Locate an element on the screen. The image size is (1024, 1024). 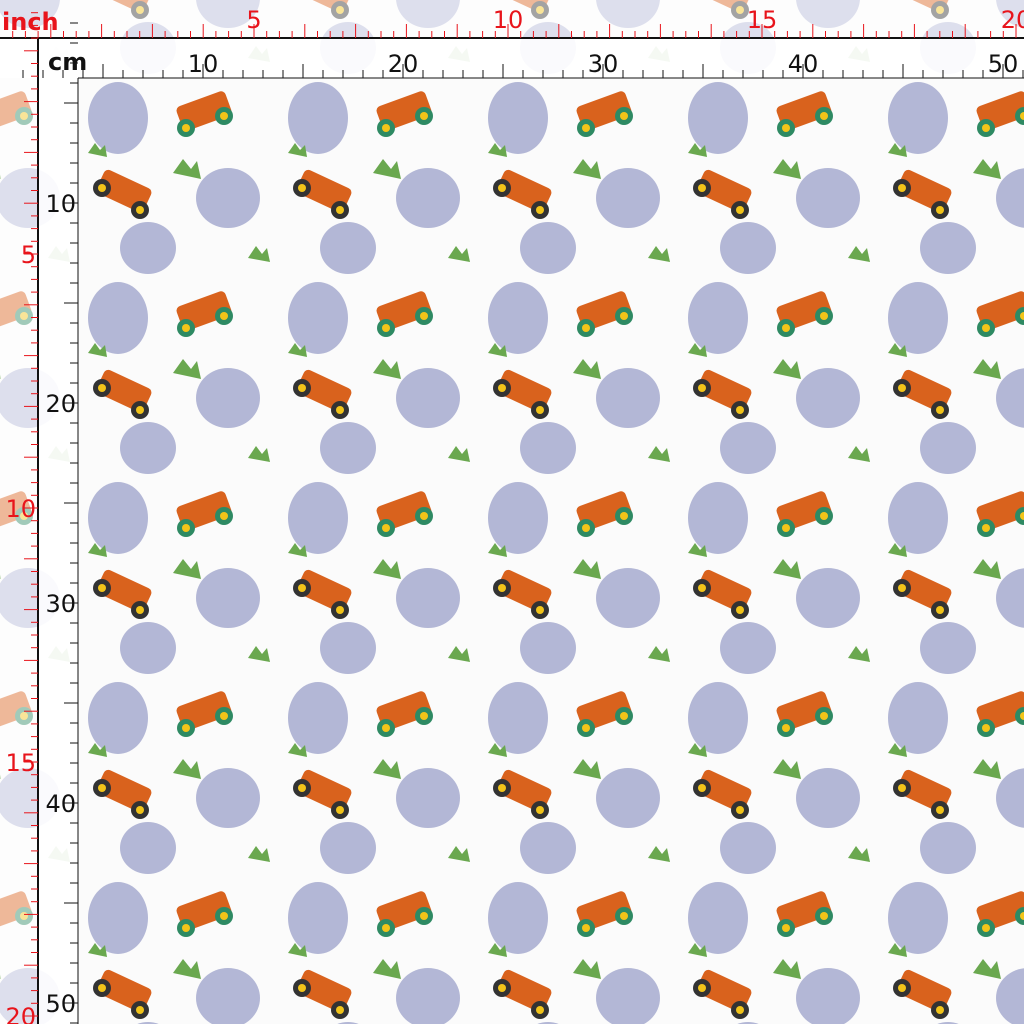
cm-ruler-top is located at coordinates (512, 58).